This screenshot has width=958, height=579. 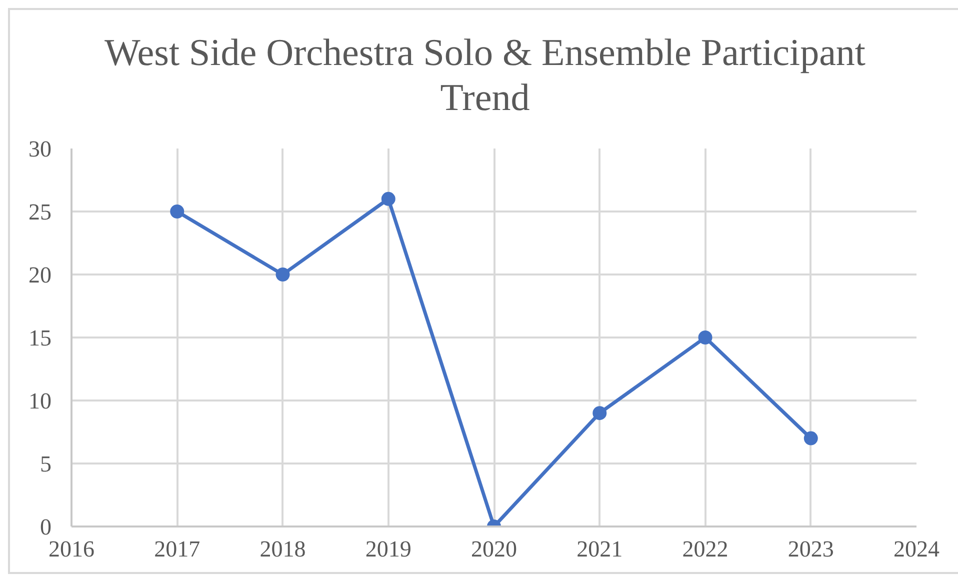 What do you see at coordinates (71, 549) in the screenshot?
I see `x-tick-label: 2016` at bounding box center [71, 549].